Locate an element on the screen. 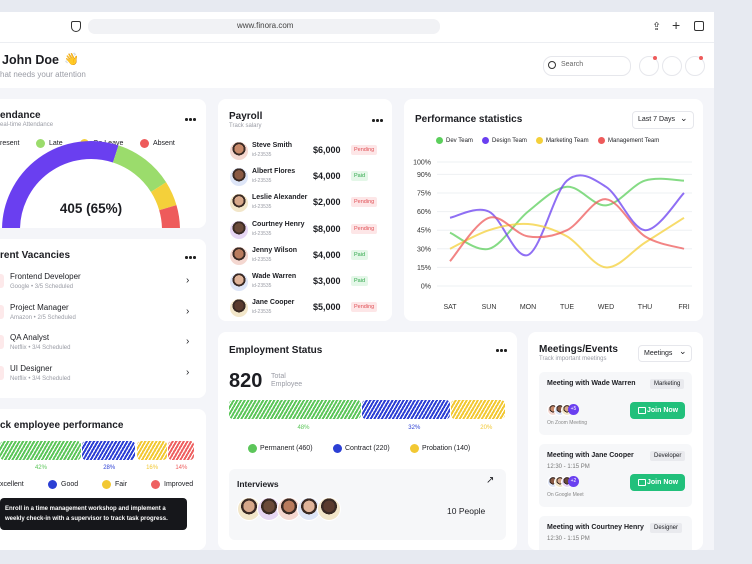 Image resolution: width=752 pixels, height=564 pixels. tabs-icon is located at coordinates (699, 26).